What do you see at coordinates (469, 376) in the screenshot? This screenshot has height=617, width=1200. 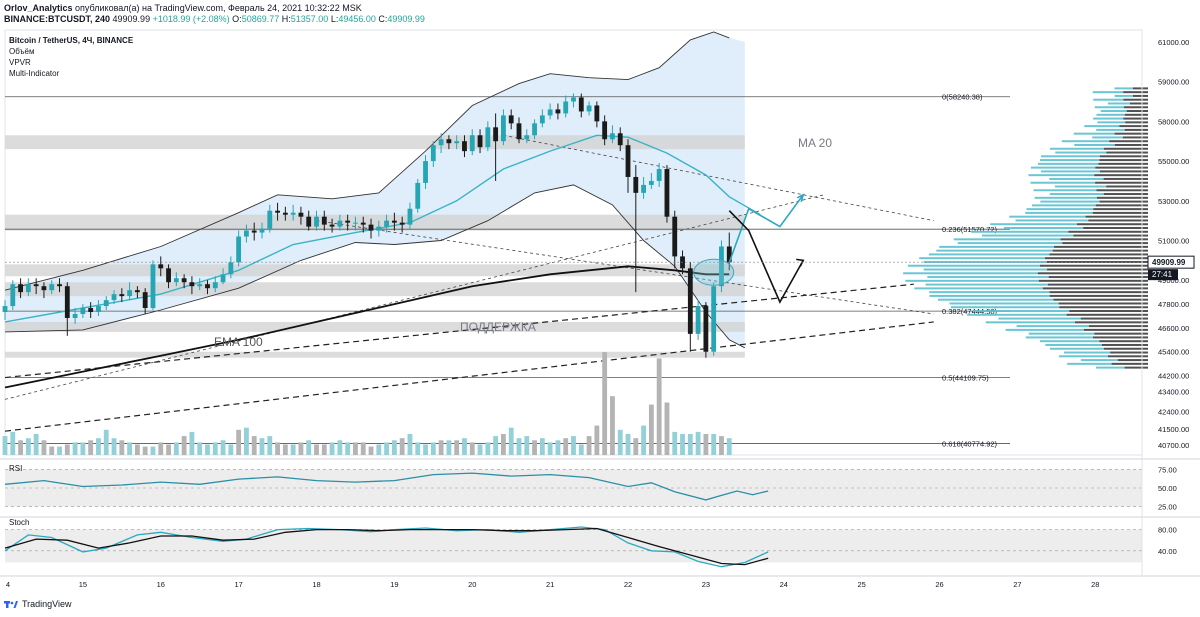 I see `trendline-support-lower` at bounding box center [469, 376].